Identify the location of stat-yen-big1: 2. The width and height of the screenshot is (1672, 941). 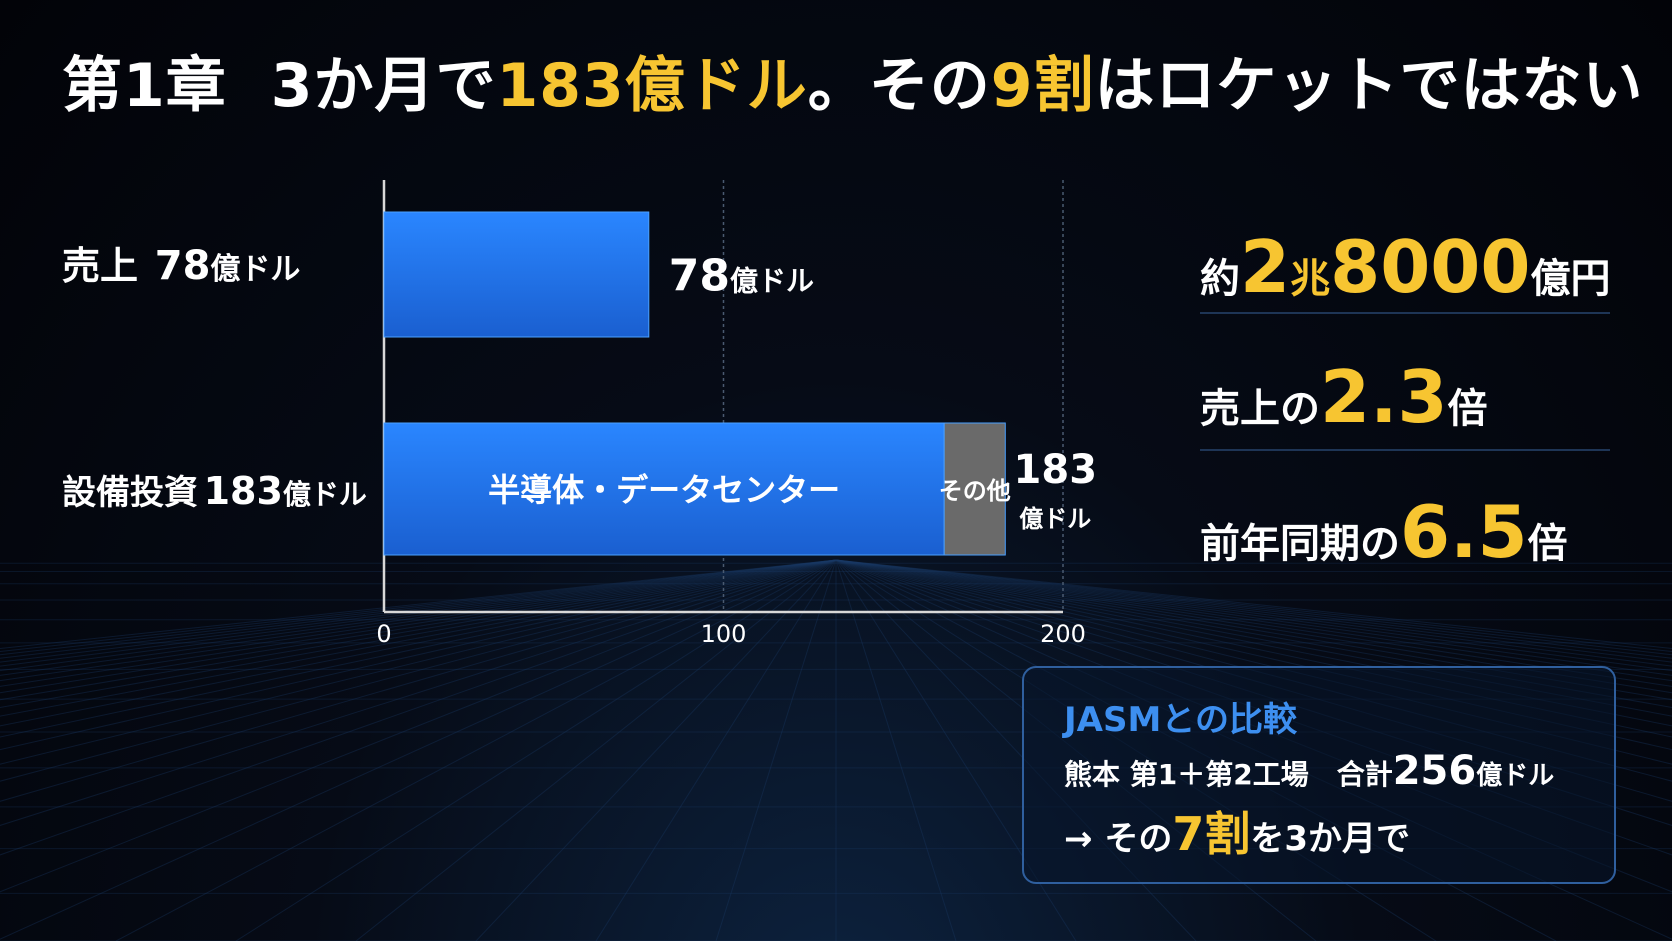
(1265, 267).